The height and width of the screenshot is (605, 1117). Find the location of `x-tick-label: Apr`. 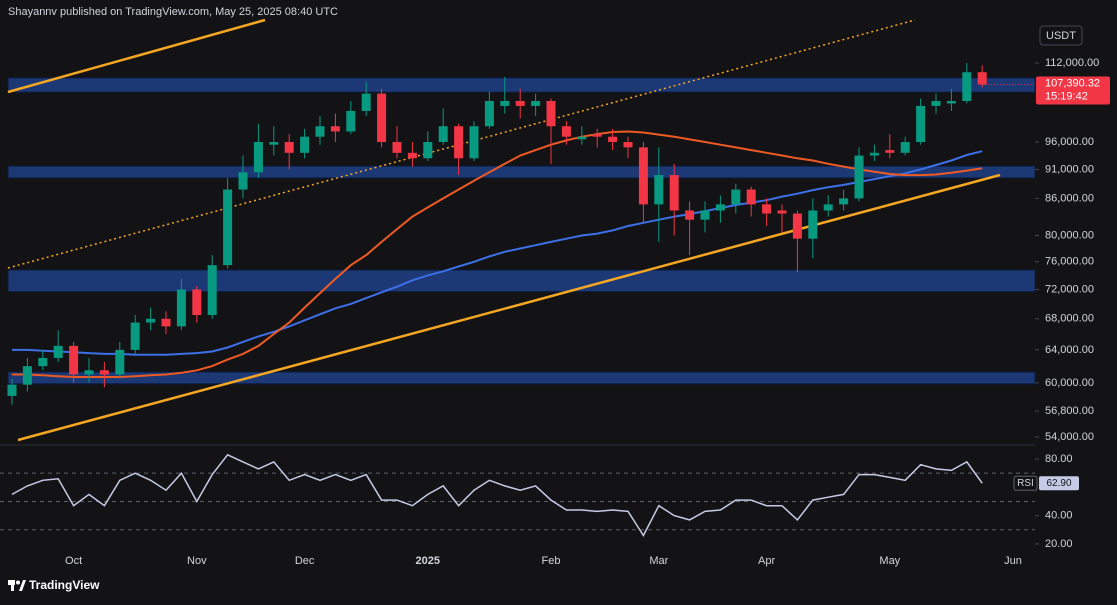

x-tick-label: Apr is located at coordinates (766, 561).